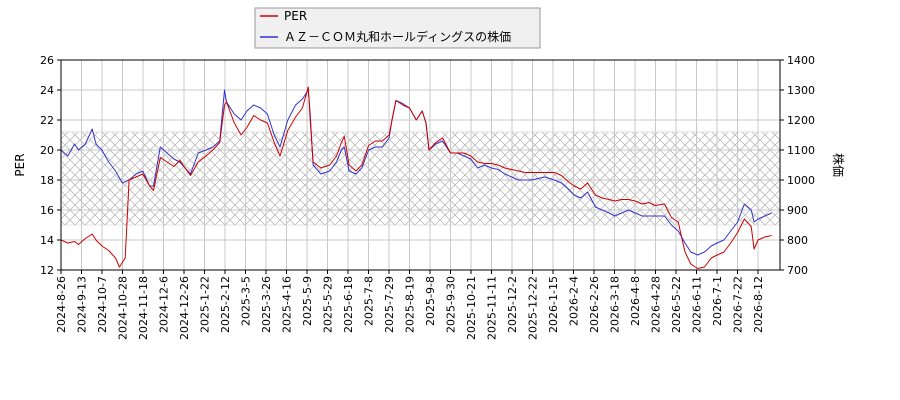 Image resolution: width=900 pixels, height=400 pixels. What do you see at coordinates (801, 120) in the screenshot?
I see `right-tick-label: 1200` at bounding box center [801, 120].